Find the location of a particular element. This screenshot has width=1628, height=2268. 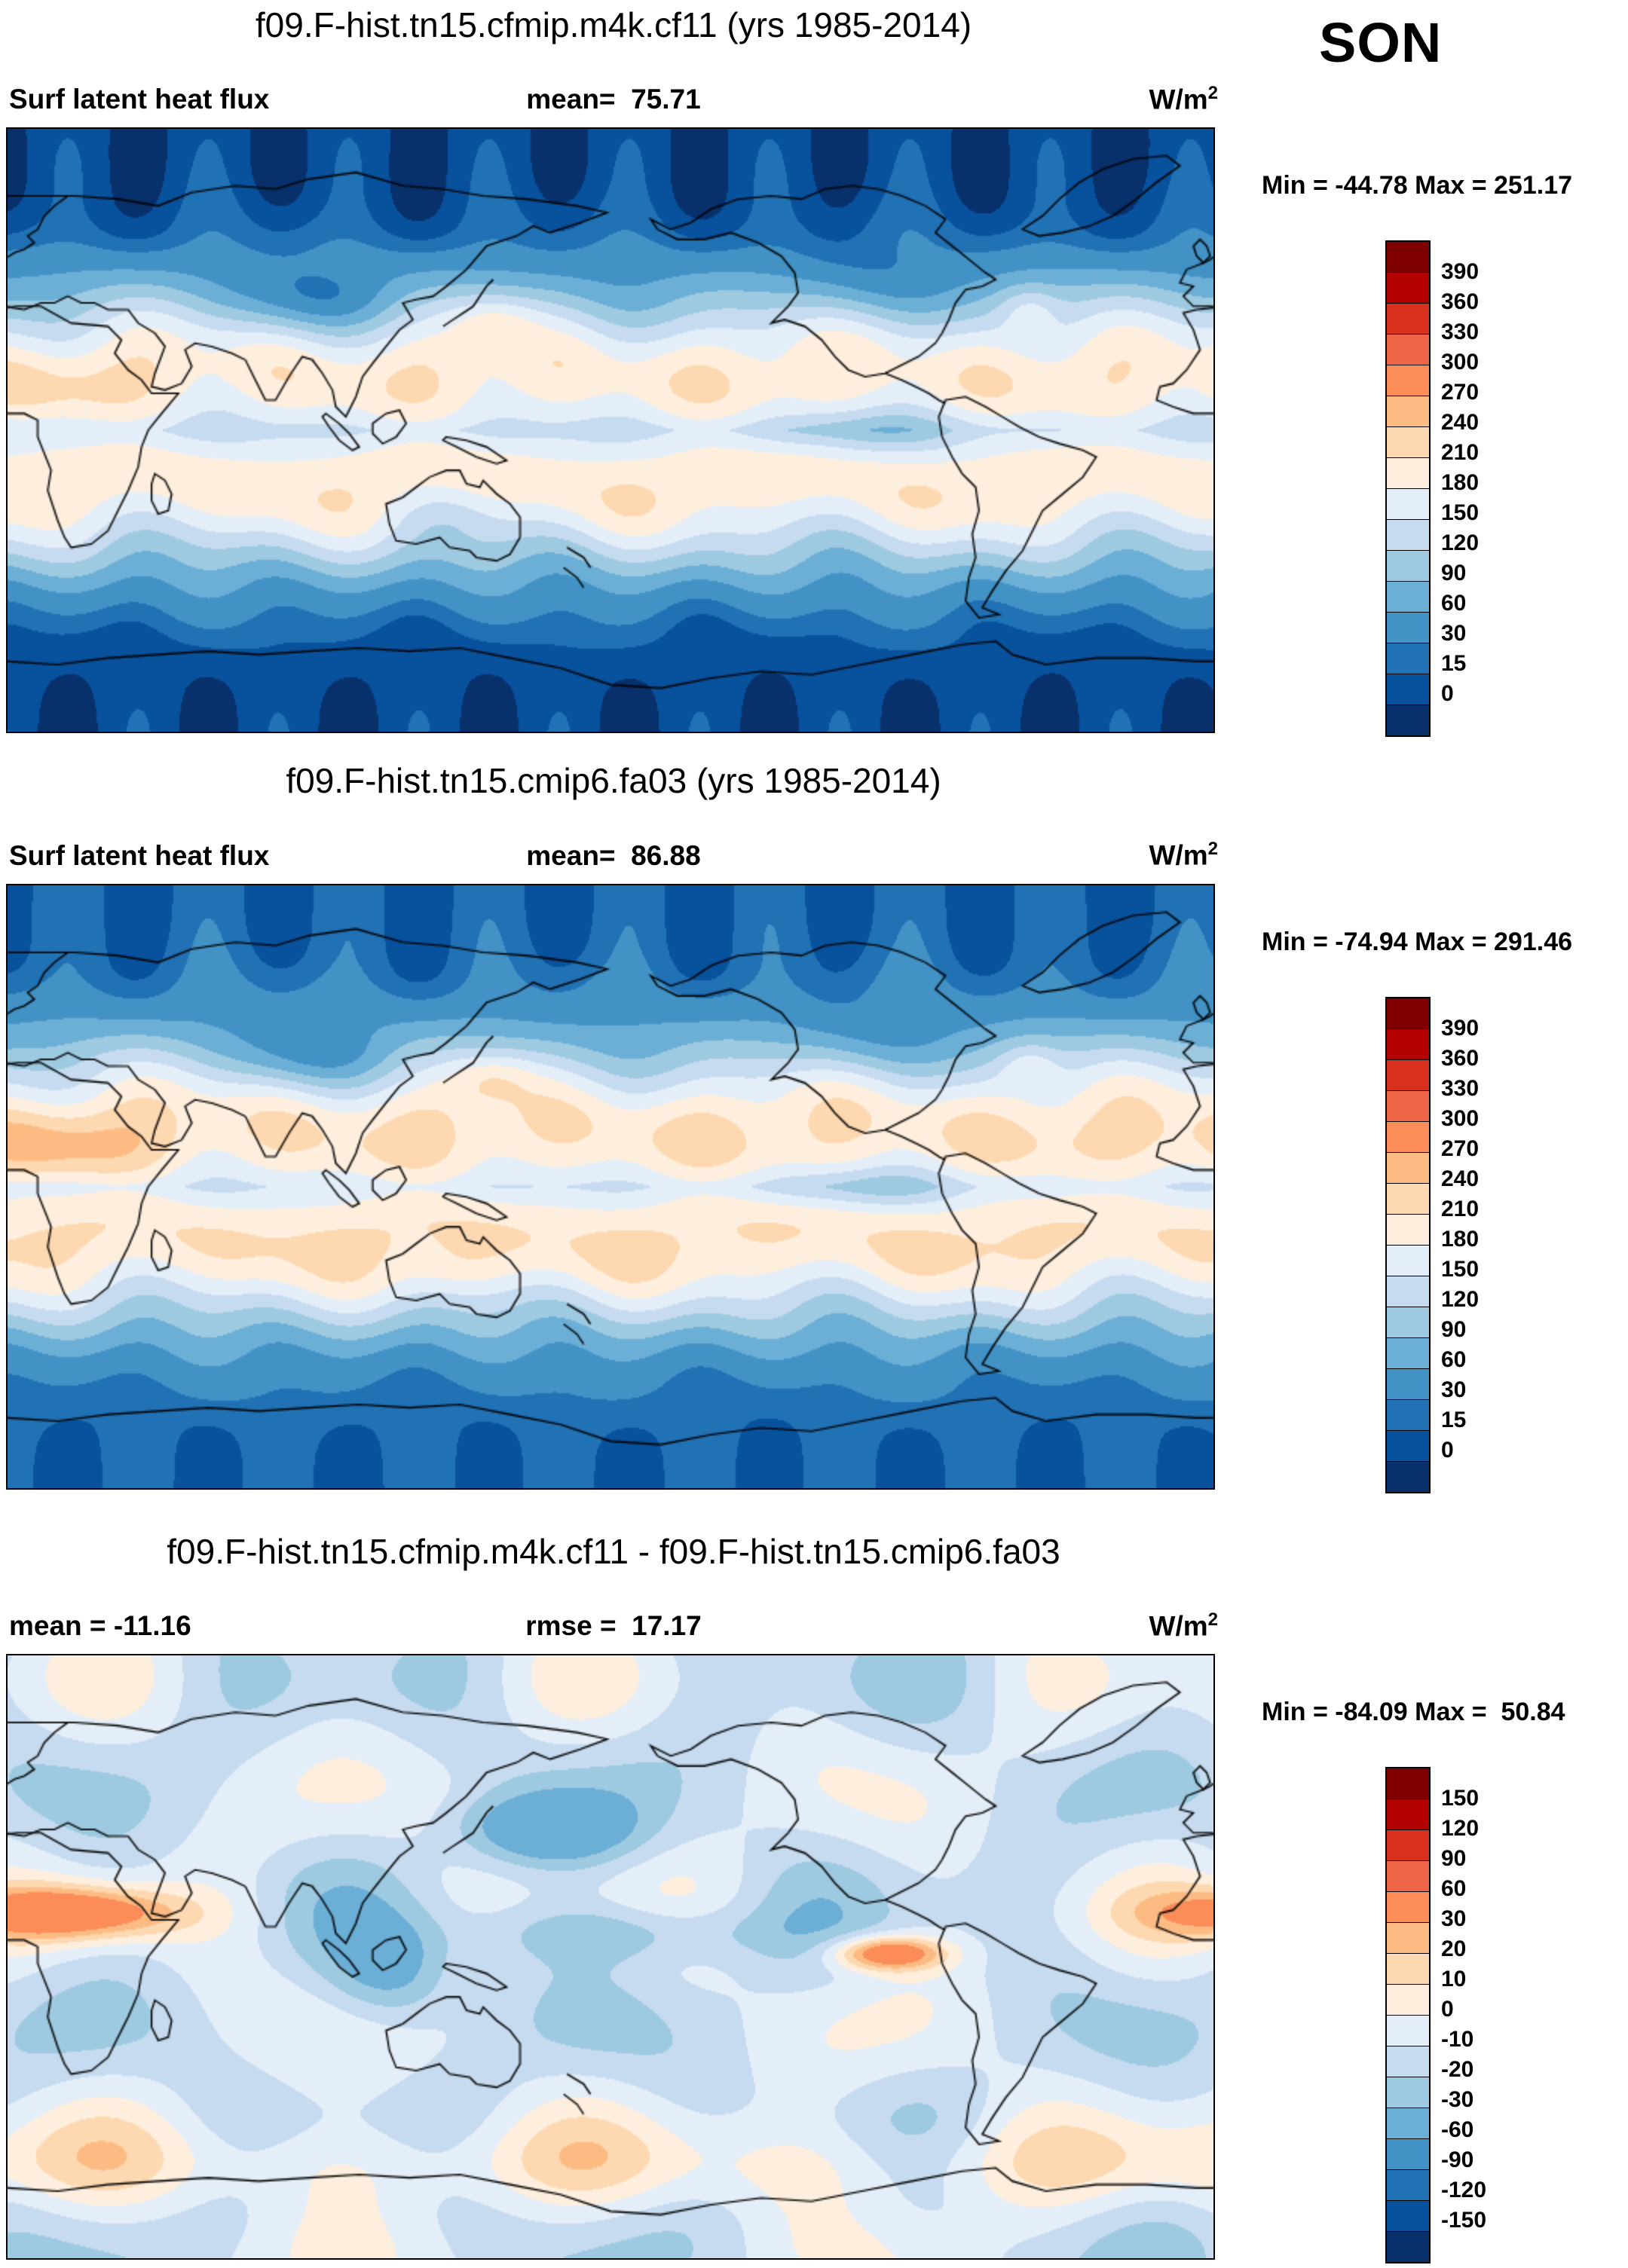

colorbar-labels: 150 120 90 60 30 20 10 0 -10 -20 -30 -60 -90 -120 -150 is located at coordinates (1501, 2011).